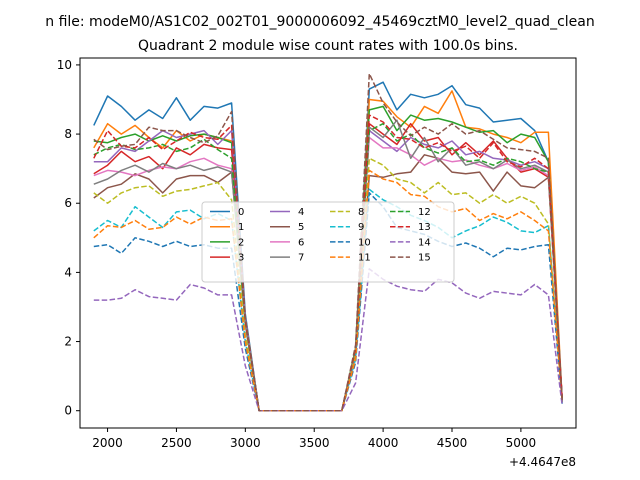 This screenshot has width=640, height=480. I want to click on legend-label-12: 12, so click(424, 212).